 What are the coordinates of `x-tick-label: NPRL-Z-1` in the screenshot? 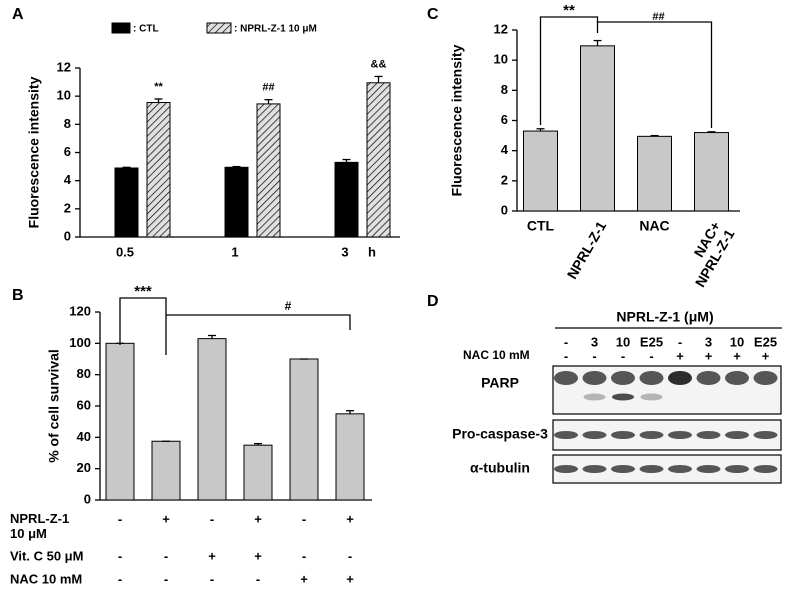 It's located at (587, 249).